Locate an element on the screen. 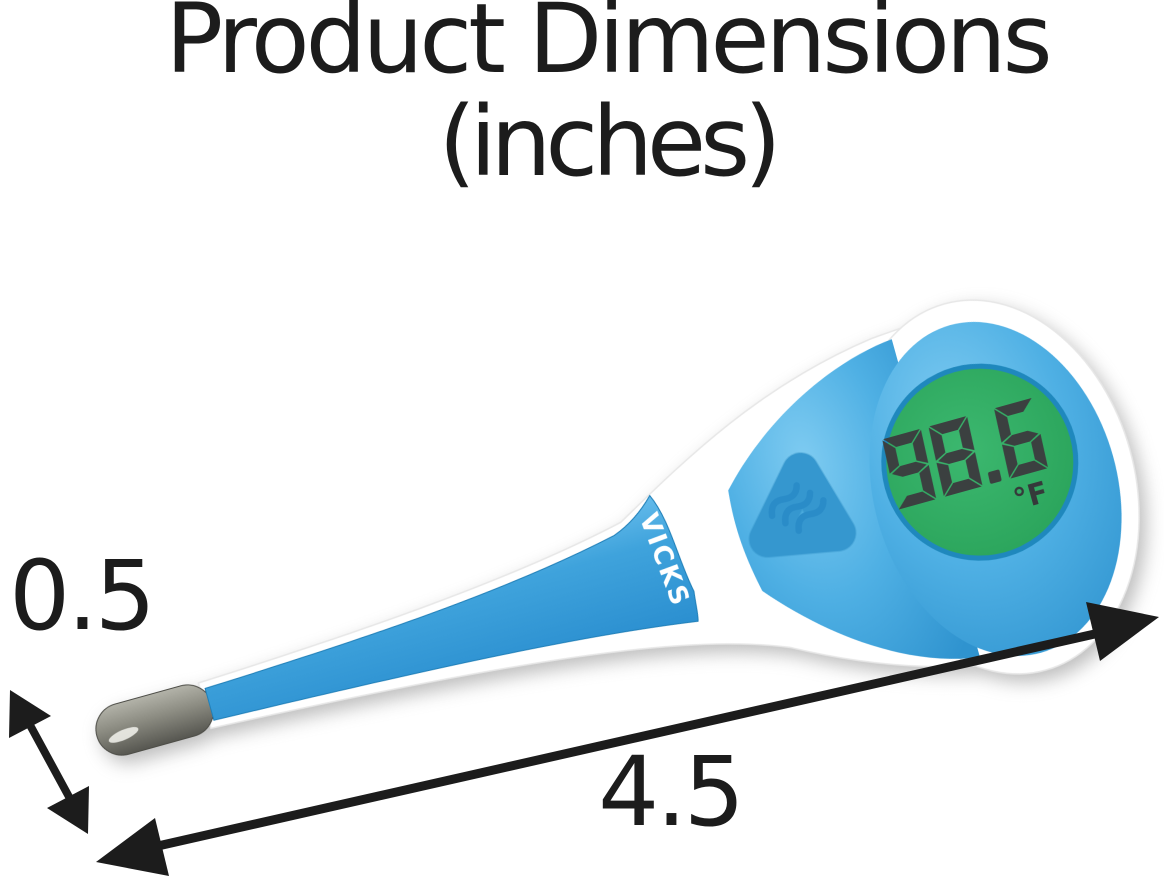  metal-tip is located at coordinates (154, 720).